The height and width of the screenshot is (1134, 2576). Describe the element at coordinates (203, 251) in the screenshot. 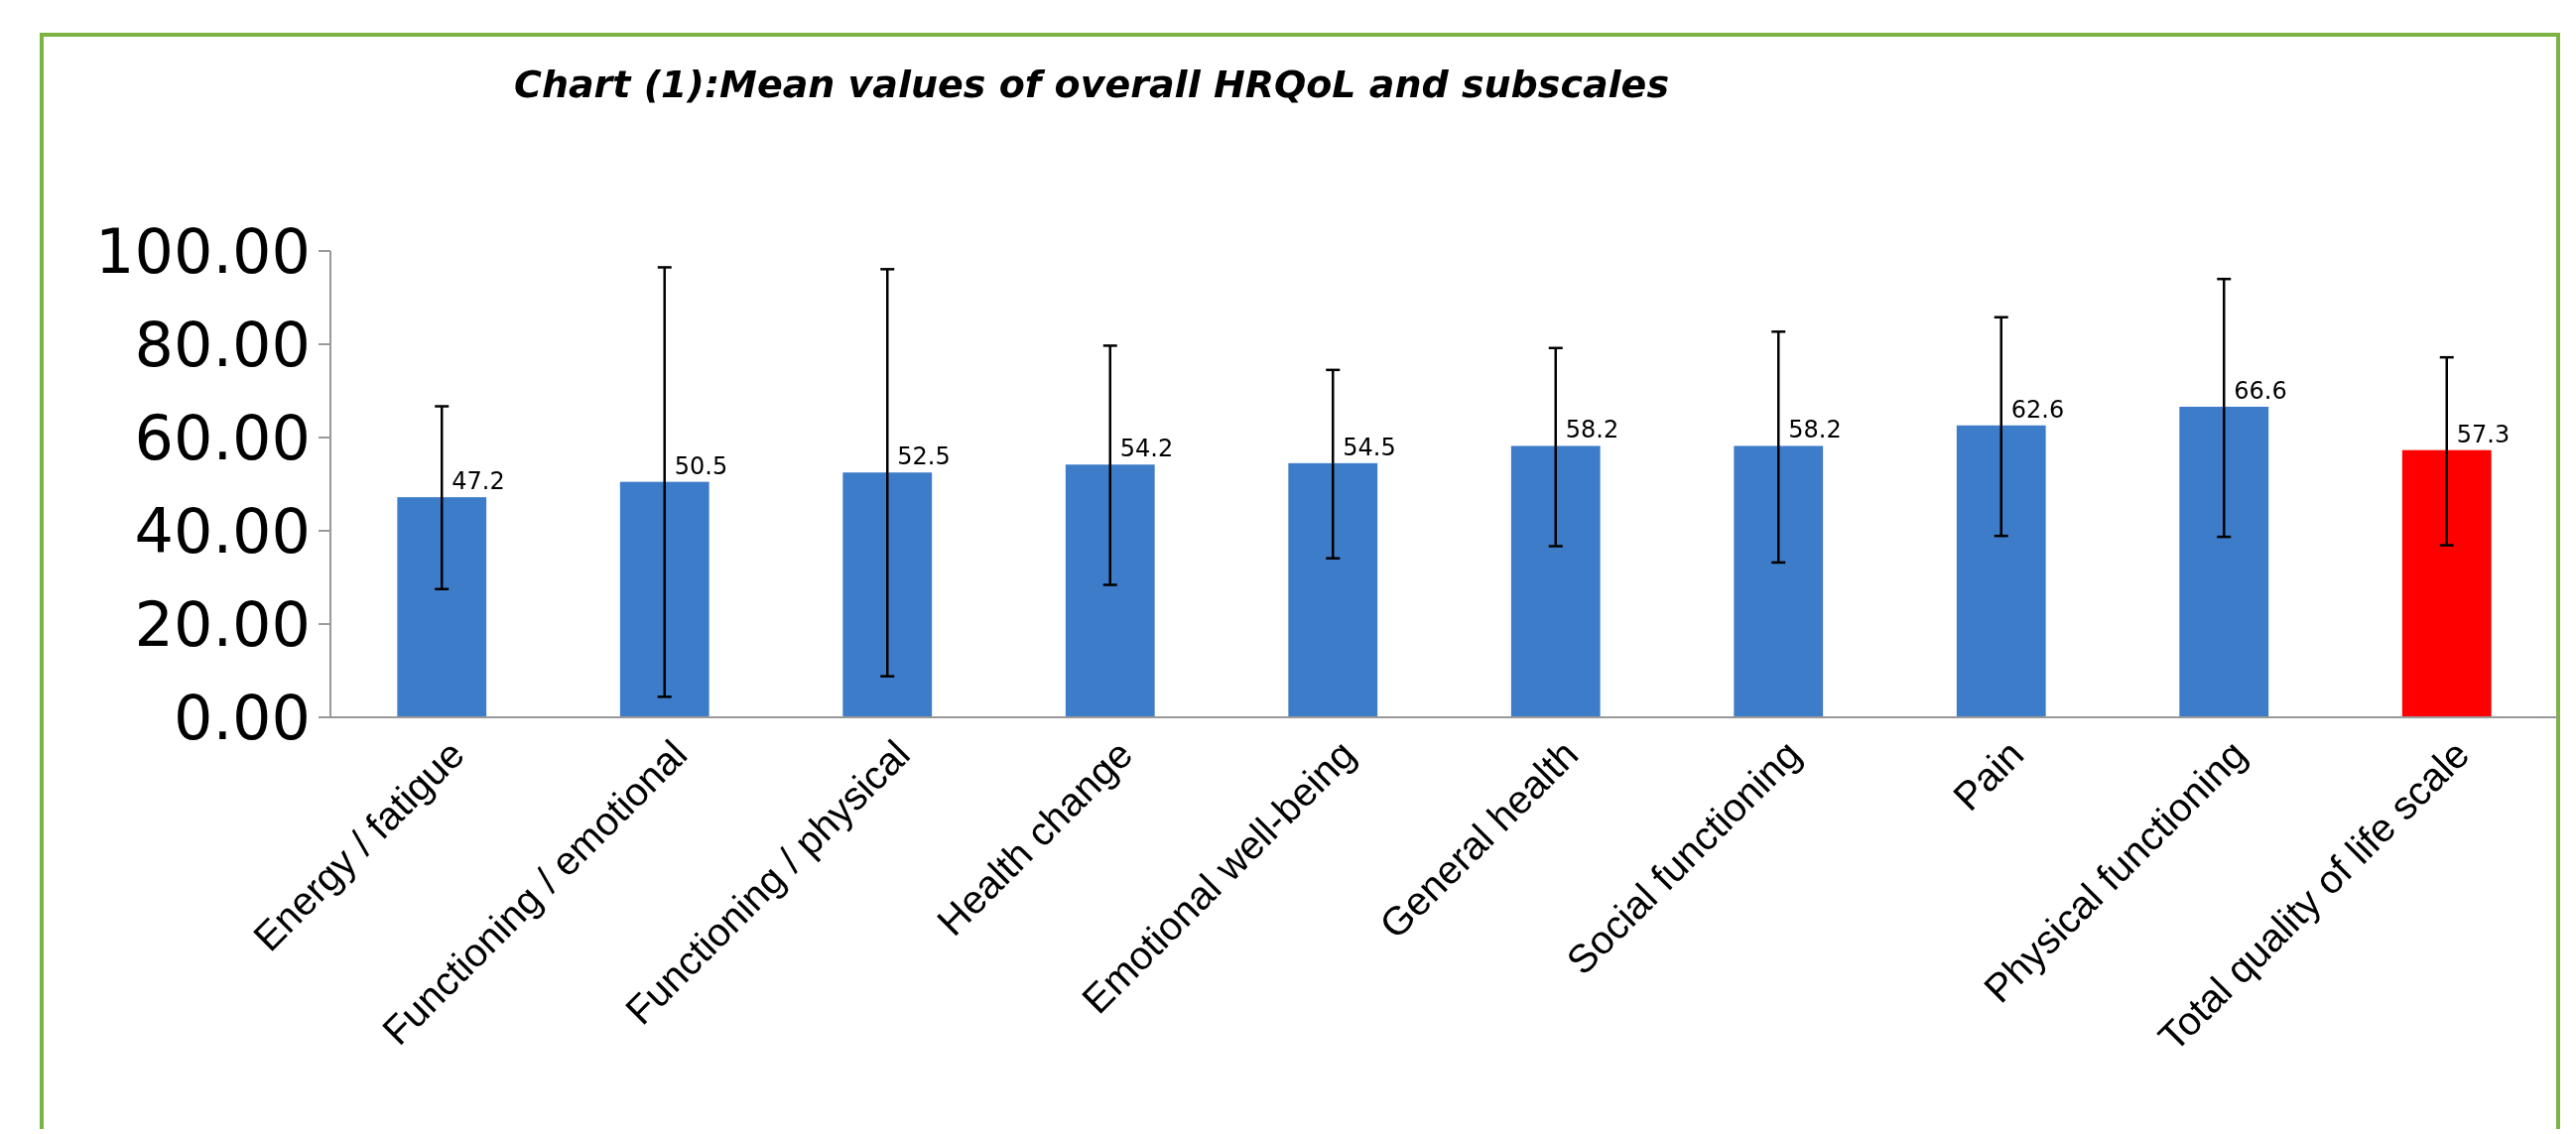

I see `y-tick-label: 100.00` at that location.